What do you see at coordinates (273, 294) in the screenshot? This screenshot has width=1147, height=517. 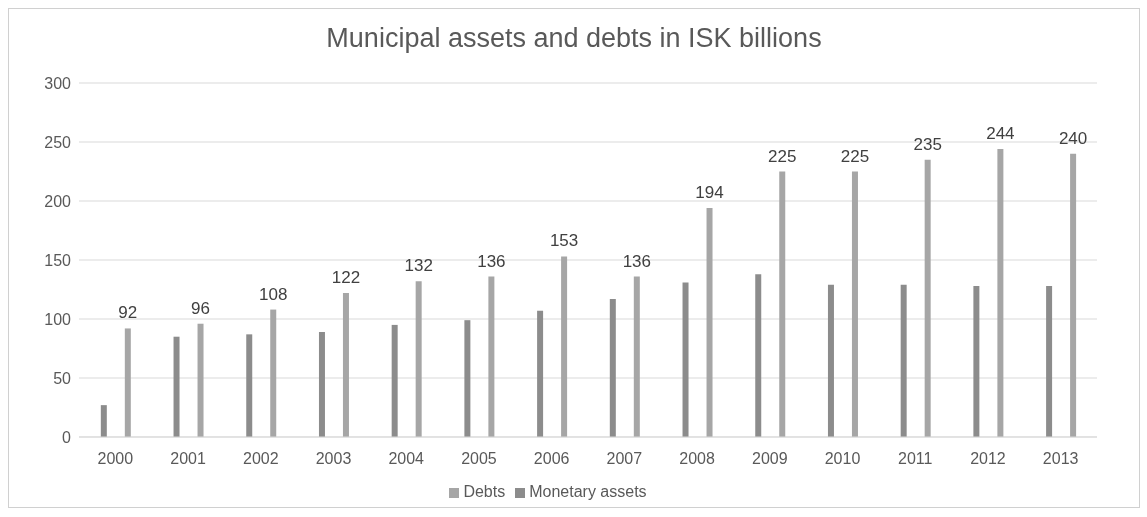 I see `data-label: 108` at bounding box center [273, 294].